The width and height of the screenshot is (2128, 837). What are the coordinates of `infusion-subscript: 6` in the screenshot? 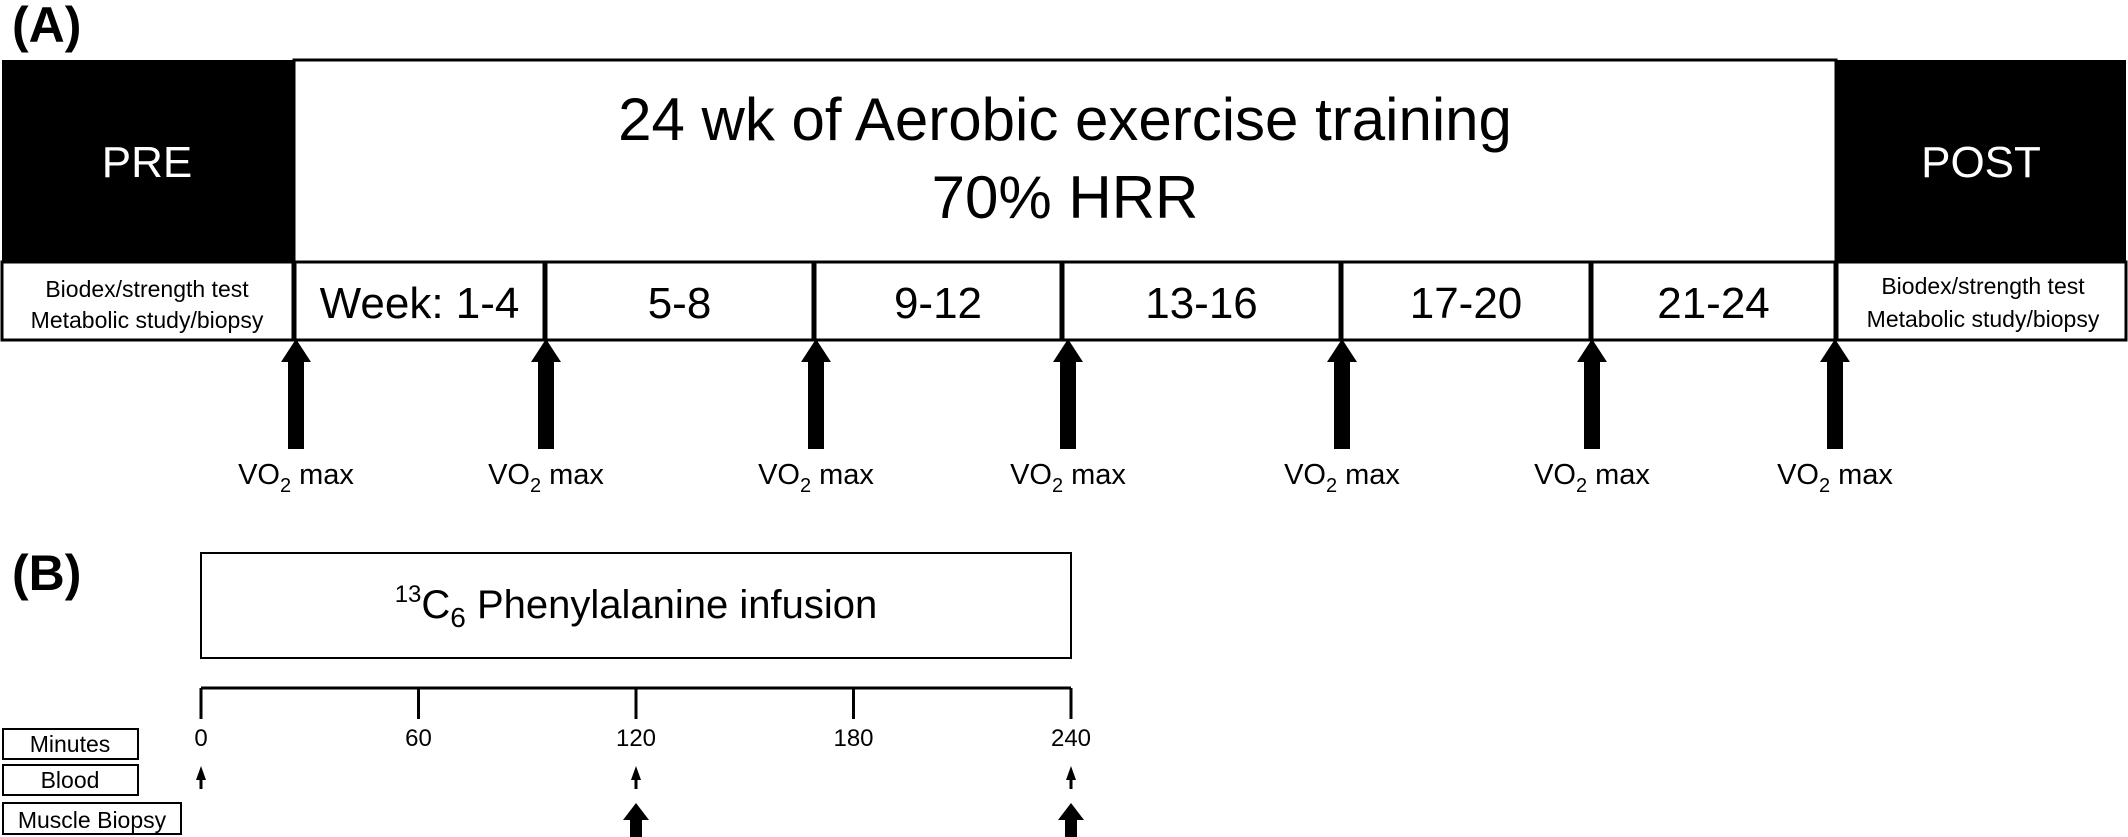 It's located at (458, 617).